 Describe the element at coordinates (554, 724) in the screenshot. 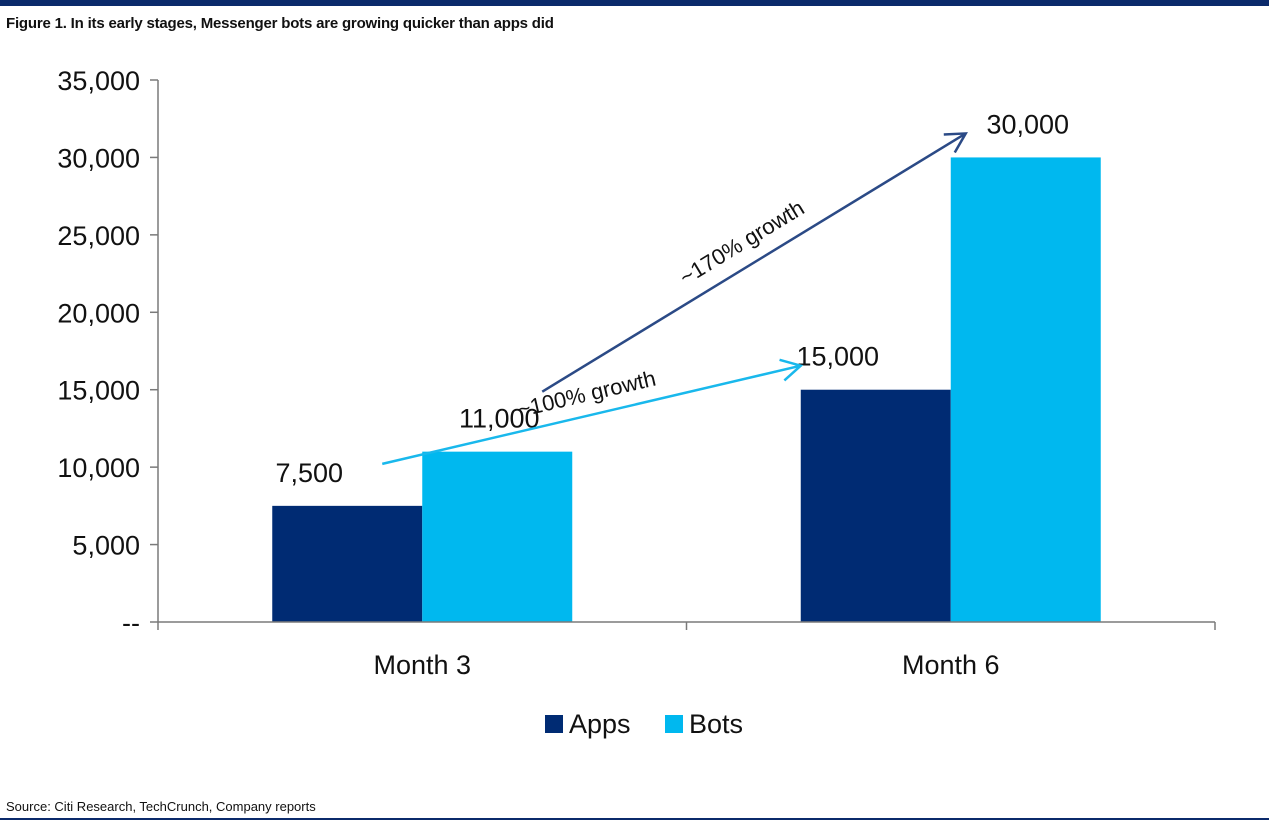

I see `legend-swatch-apps` at that location.